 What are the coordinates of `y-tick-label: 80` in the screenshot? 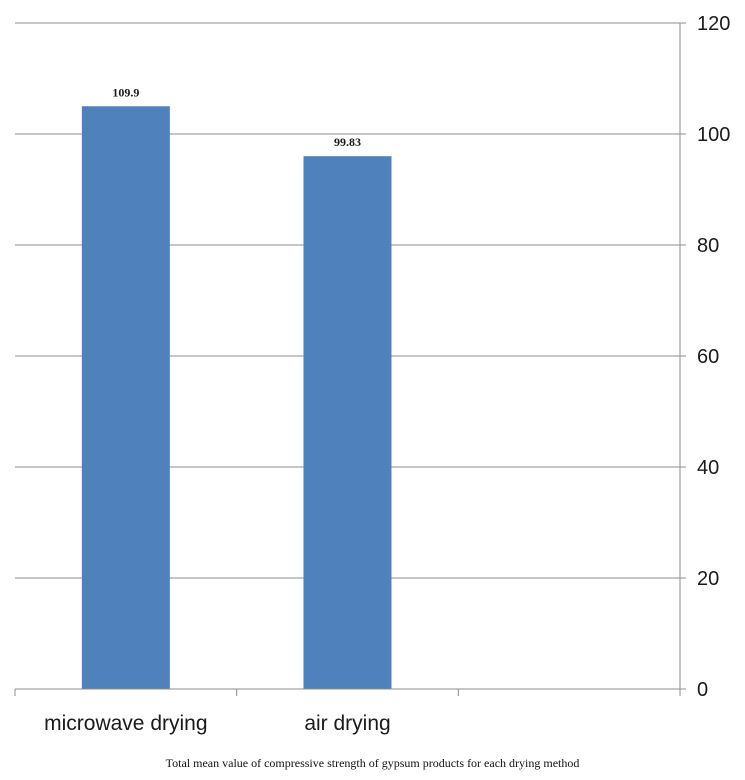 It's located at (708, 246).